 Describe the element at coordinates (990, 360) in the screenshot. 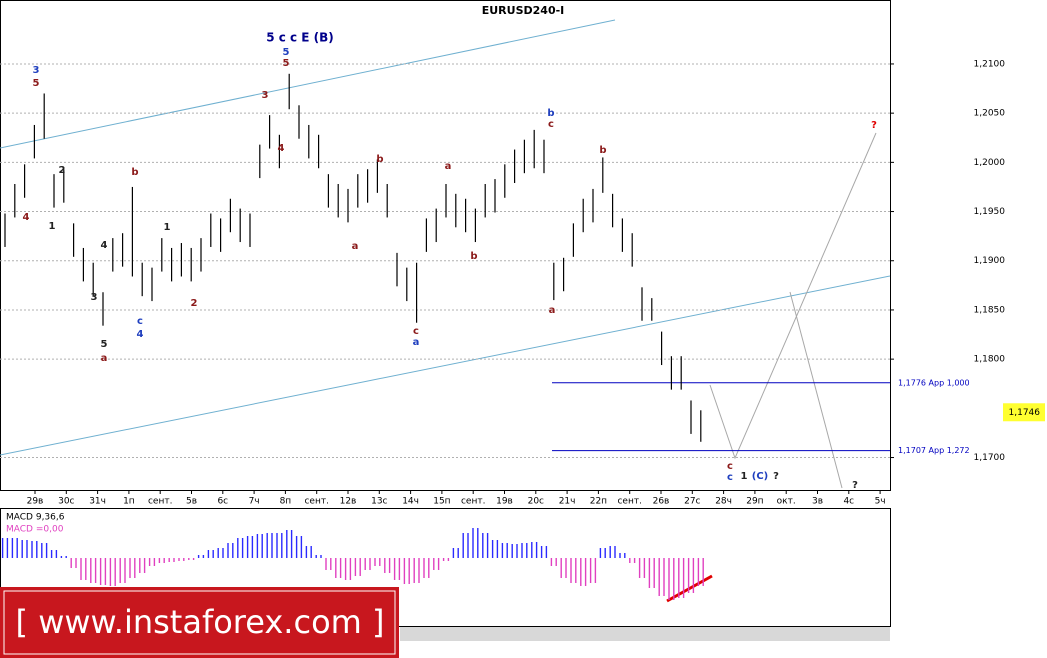

I see `y-tick-label: 1,1800` at that location.